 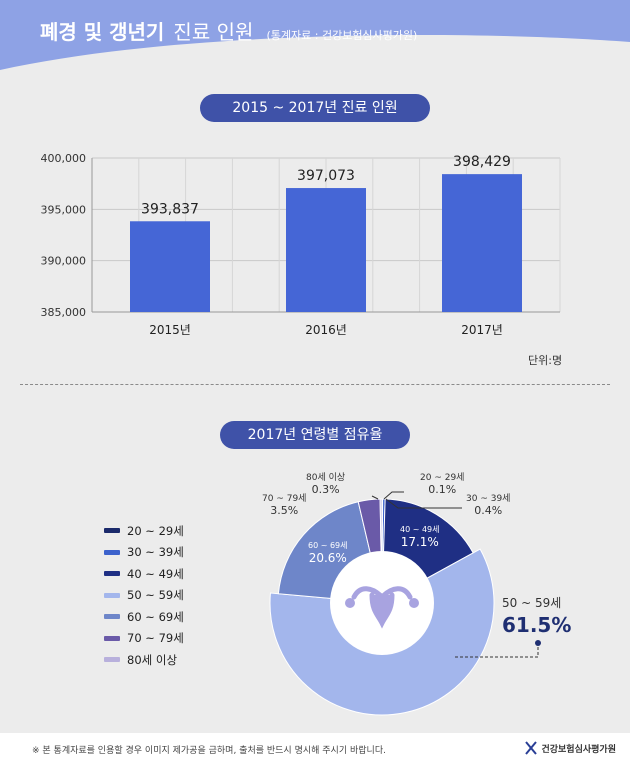 I want to click on callout-age: 70 ~ 79세, so click(x=284, y=499).